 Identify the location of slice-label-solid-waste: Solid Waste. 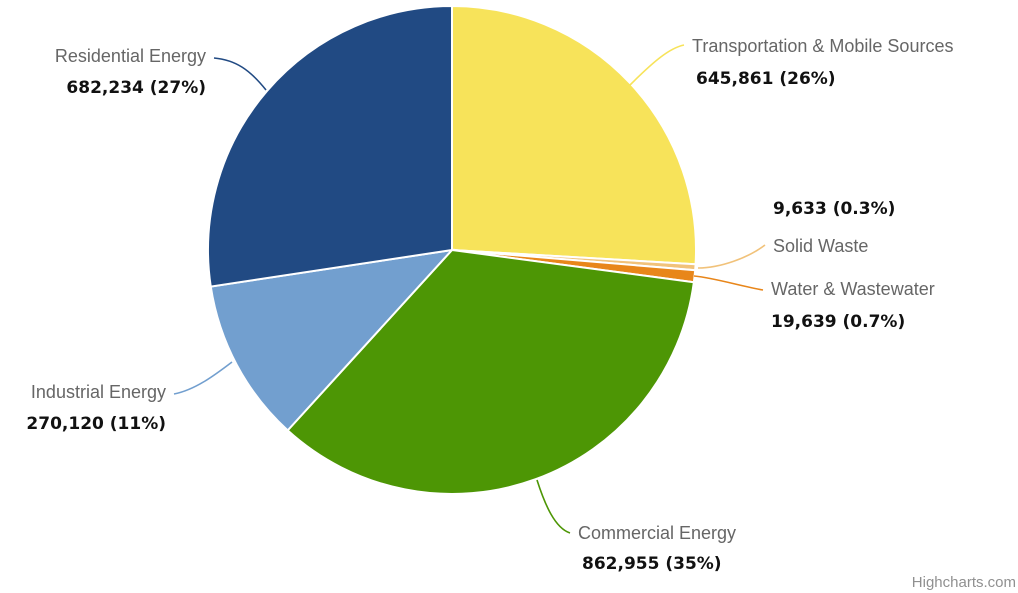
(820, 246).